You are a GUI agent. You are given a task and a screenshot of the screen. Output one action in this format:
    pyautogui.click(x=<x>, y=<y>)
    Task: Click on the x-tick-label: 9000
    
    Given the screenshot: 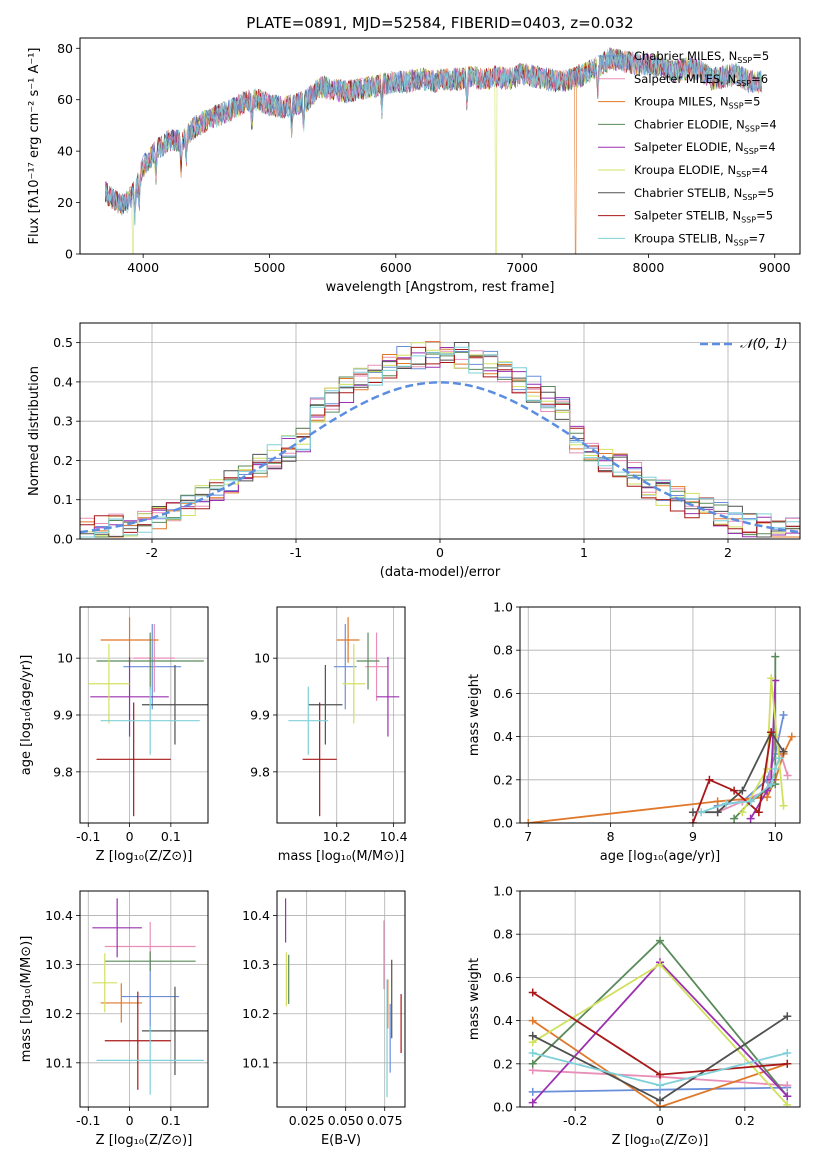 What is the action you would take?
    pyautogui.click(x=775, y=267)
    